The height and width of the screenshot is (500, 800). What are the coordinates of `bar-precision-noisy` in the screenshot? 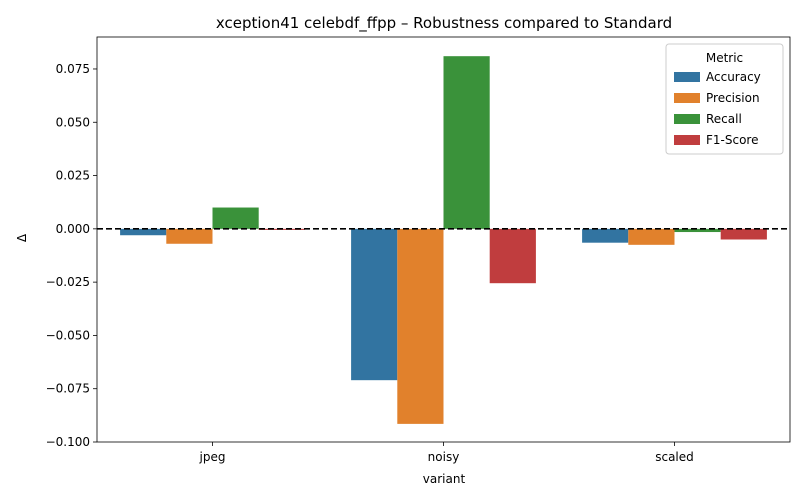 It's located at (420, 326).